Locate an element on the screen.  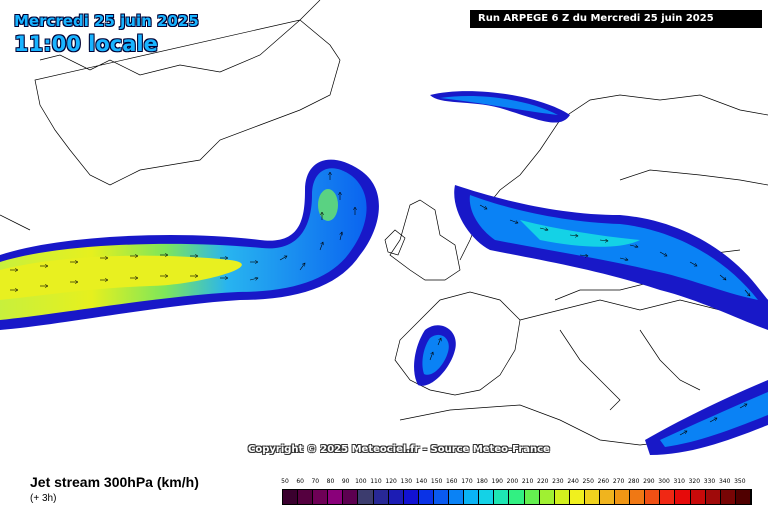
legend-level-label: 140 is located at coordinates (421, 481).